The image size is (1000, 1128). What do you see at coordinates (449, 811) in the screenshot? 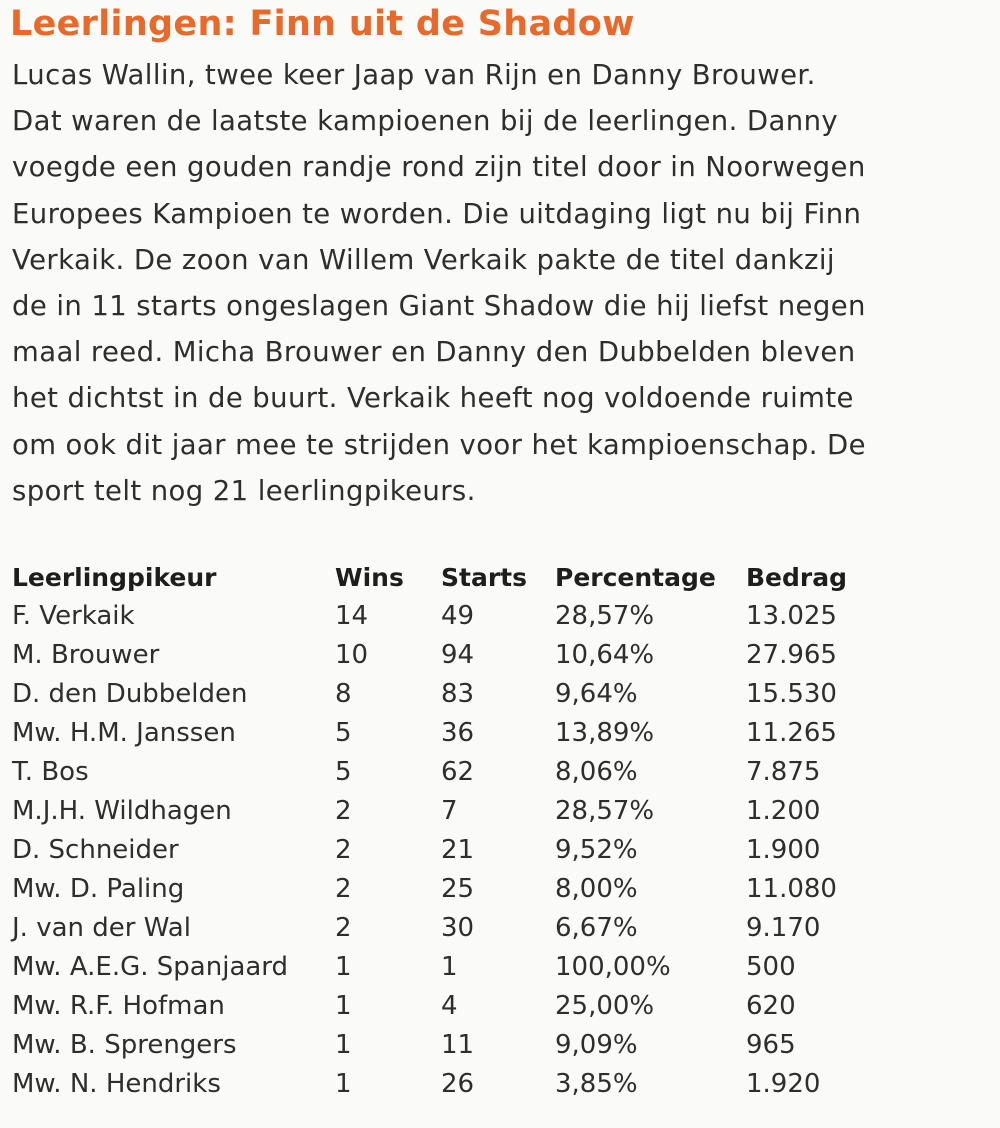
I see `table-cell: 7` at bounding box center [449, 811].